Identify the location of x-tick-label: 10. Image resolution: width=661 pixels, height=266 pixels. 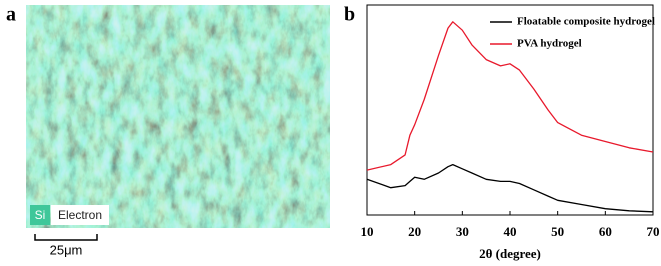
(367, 231).